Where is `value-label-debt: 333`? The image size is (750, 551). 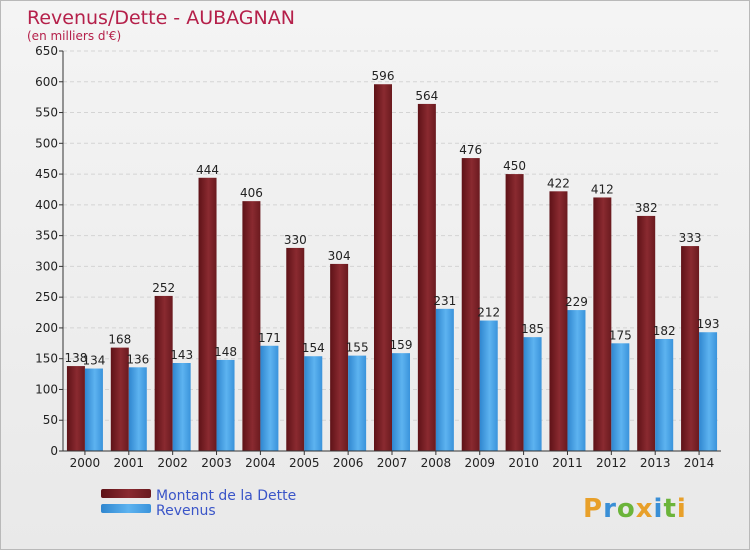 value-label-debt: 333 is located at coordinates (690, 238).